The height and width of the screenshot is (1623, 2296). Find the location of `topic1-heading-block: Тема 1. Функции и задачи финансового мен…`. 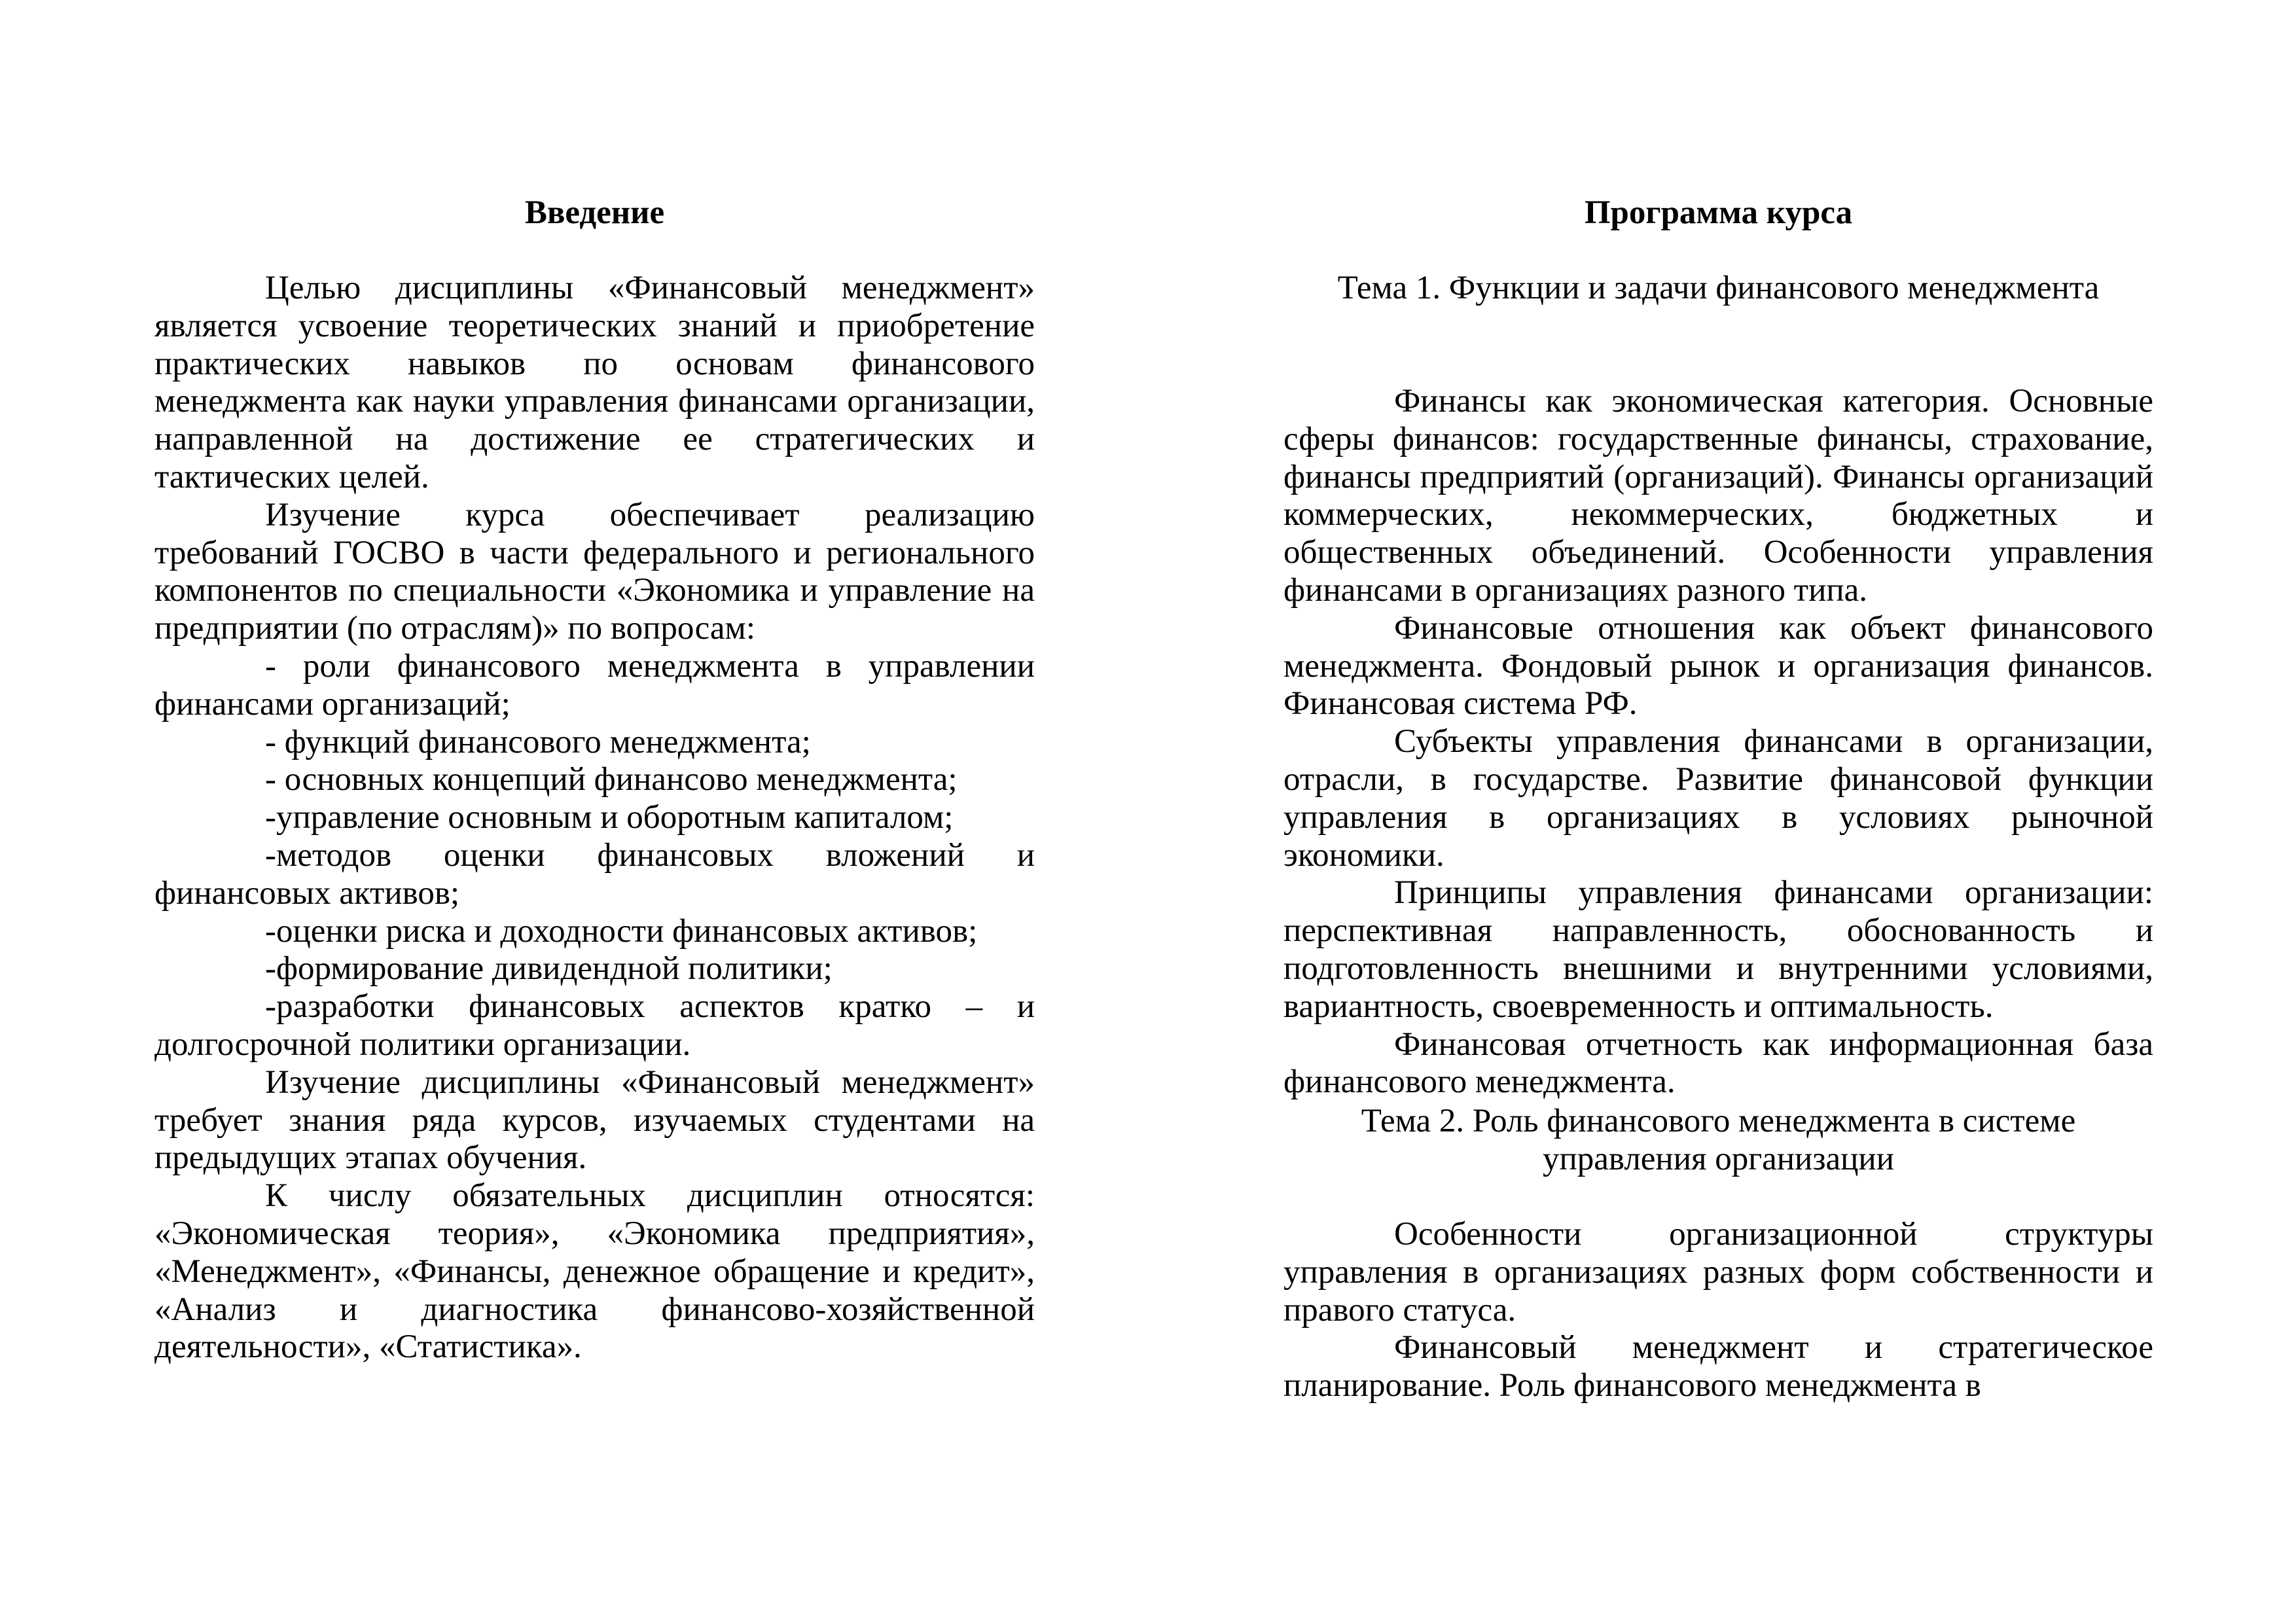

topic1-heading-block: Тема 1. Функции и задачи финансового мен… is located at coordinates (1718, 289).